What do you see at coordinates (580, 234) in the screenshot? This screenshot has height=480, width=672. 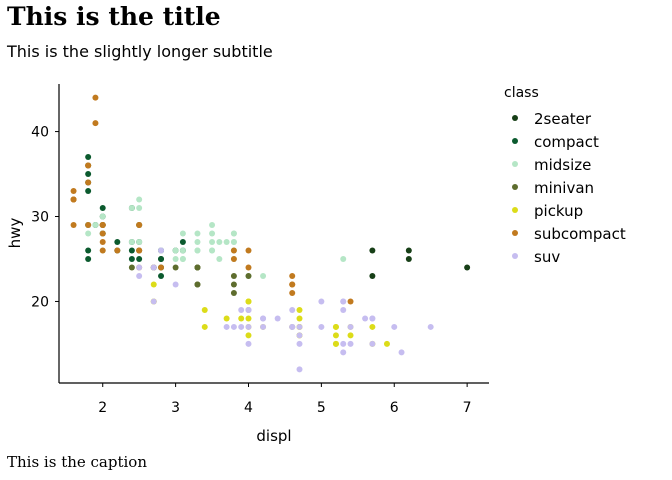 I see `legend-label-subcompact: subcompact` at bounding box center [580, 234].